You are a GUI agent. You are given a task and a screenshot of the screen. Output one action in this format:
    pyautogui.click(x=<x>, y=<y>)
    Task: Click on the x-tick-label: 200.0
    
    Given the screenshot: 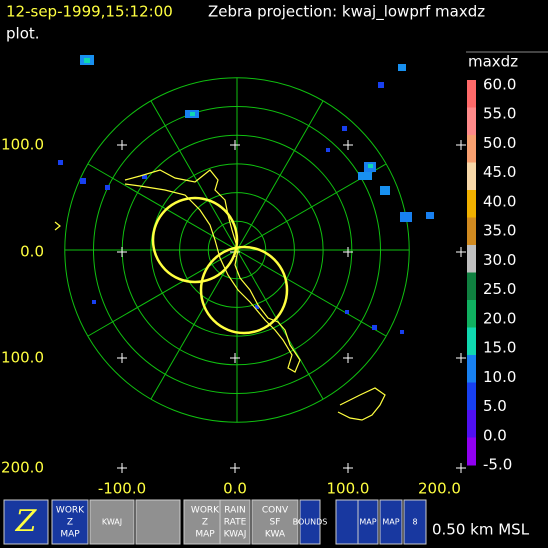 What is the action you would take?
    pyautogui.click(x=439, y=489)
    